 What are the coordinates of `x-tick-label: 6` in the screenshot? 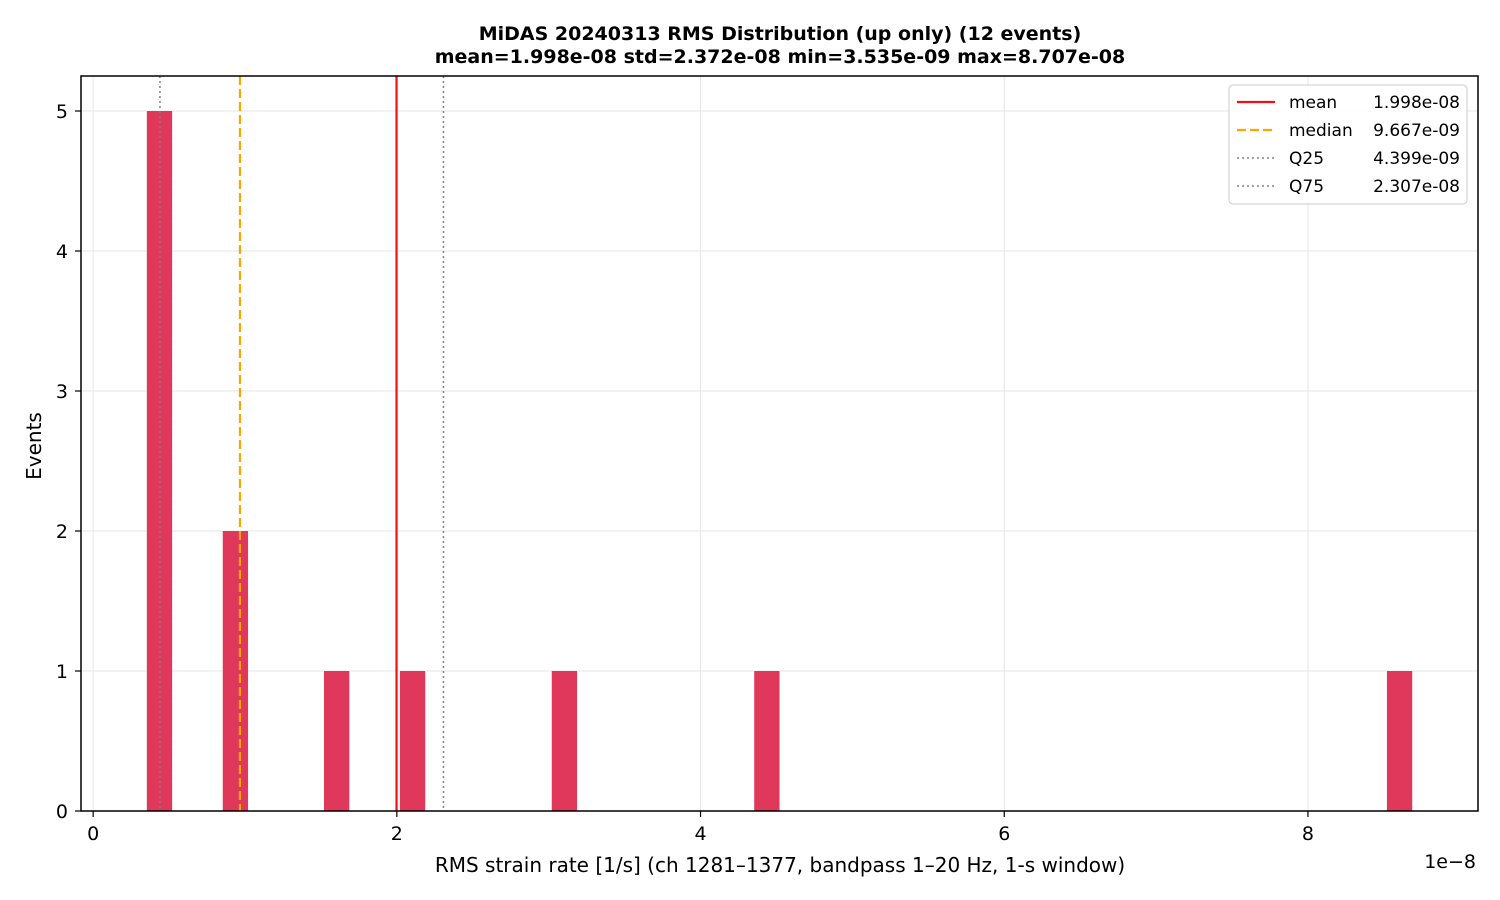 It's located at (1004, 834).